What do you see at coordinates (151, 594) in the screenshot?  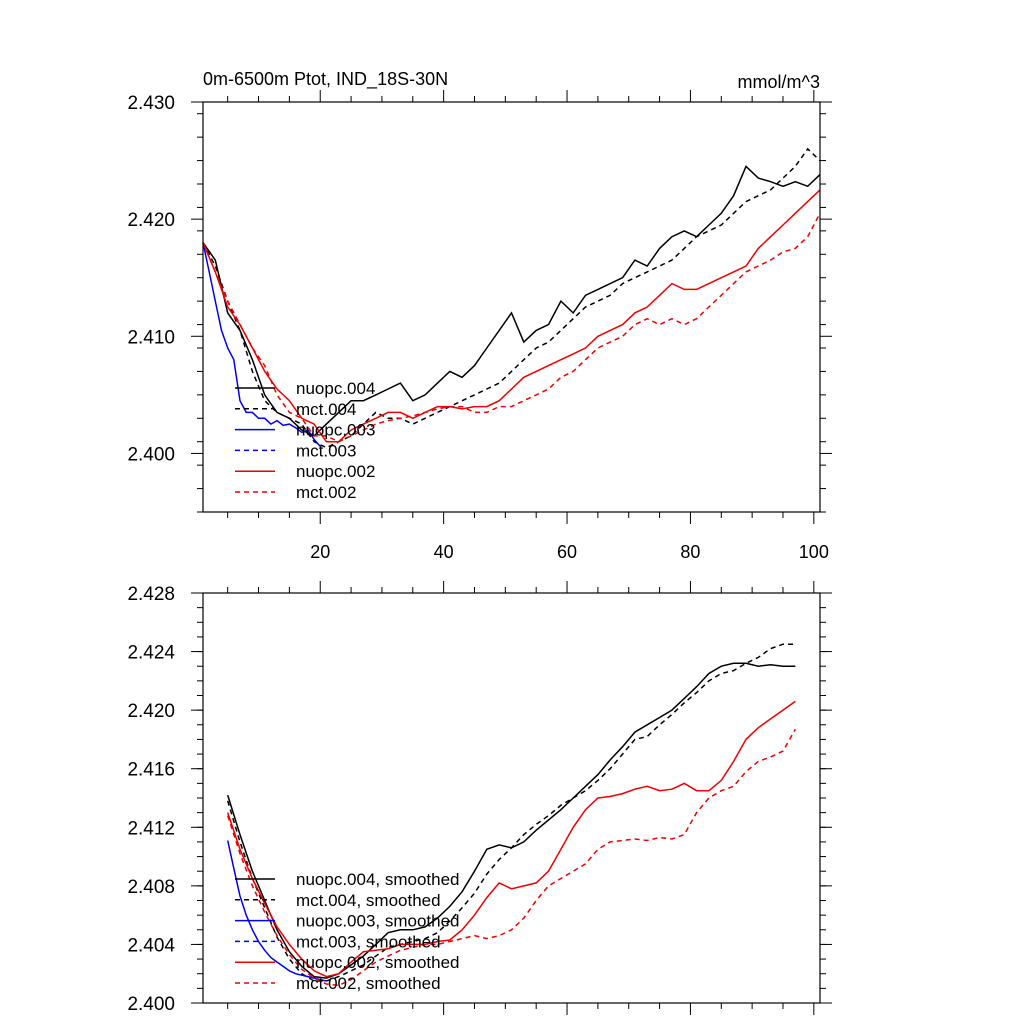 I see `y-tick-label: 2.428` at bounding box center [151, 594].